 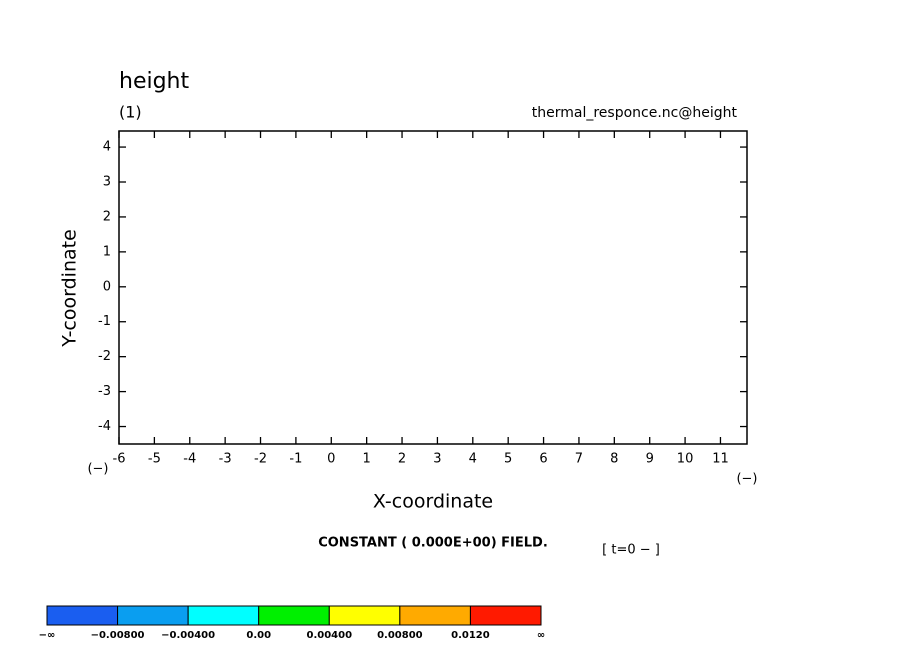 I want to click on x-tick-label: 7, so click(x=579, y=459).